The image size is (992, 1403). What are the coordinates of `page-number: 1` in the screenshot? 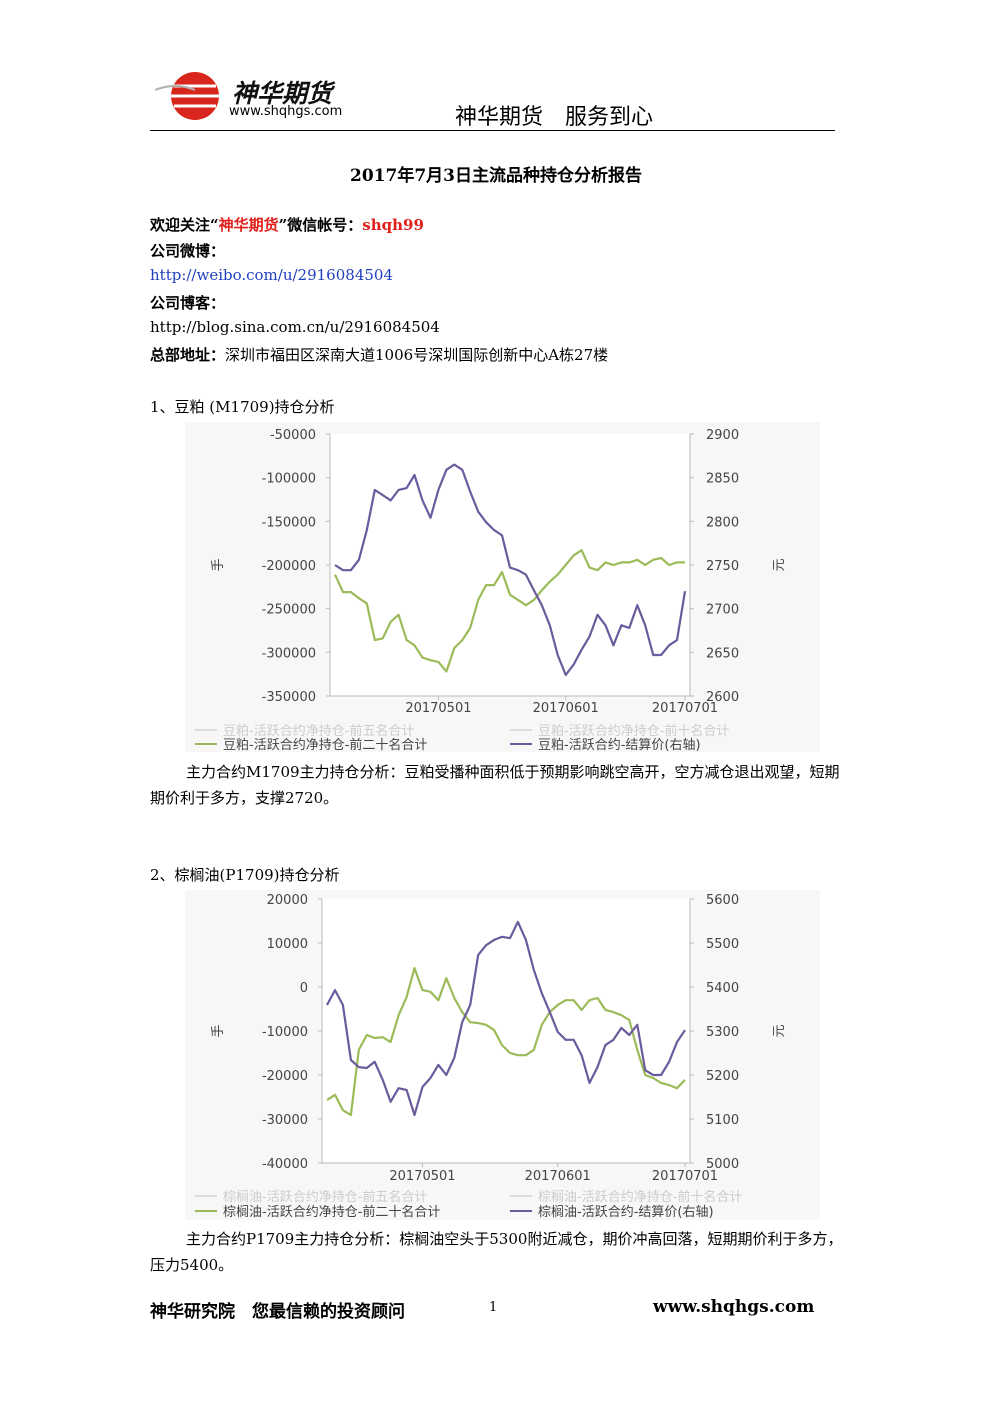 It's located at (493, 1307).